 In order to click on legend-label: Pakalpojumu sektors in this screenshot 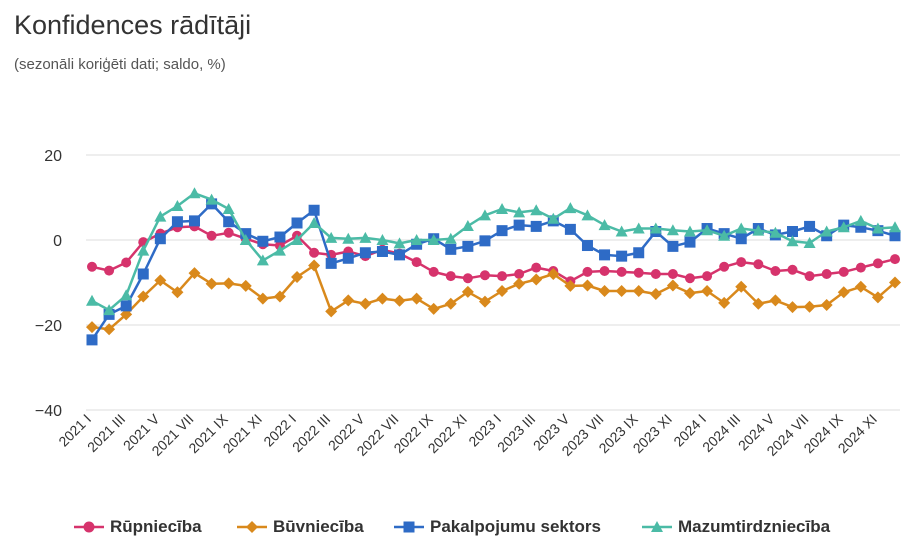, I will do `click(516, 526)`.